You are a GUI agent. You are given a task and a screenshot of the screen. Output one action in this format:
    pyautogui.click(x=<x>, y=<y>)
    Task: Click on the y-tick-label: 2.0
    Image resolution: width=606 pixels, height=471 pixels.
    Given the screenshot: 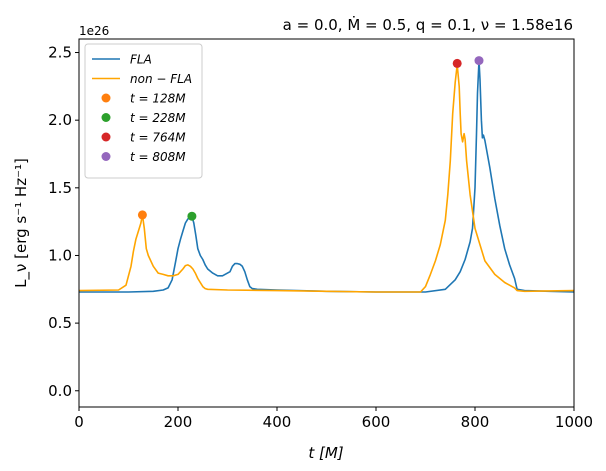 What is the action you would take?
    pyautogui.click(x=60, y=120)
    